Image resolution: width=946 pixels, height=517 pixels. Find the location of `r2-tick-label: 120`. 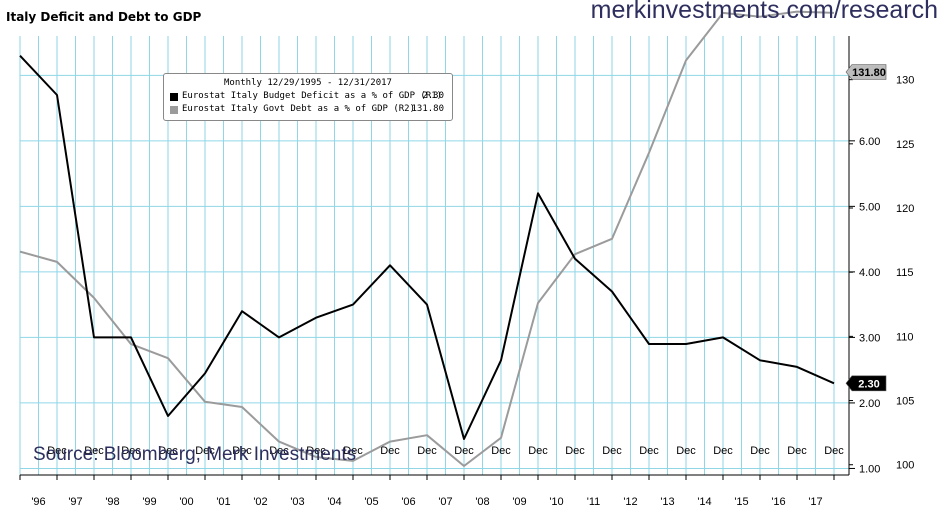

r2-tick-label: 120 is located at coordinates (905, 209).